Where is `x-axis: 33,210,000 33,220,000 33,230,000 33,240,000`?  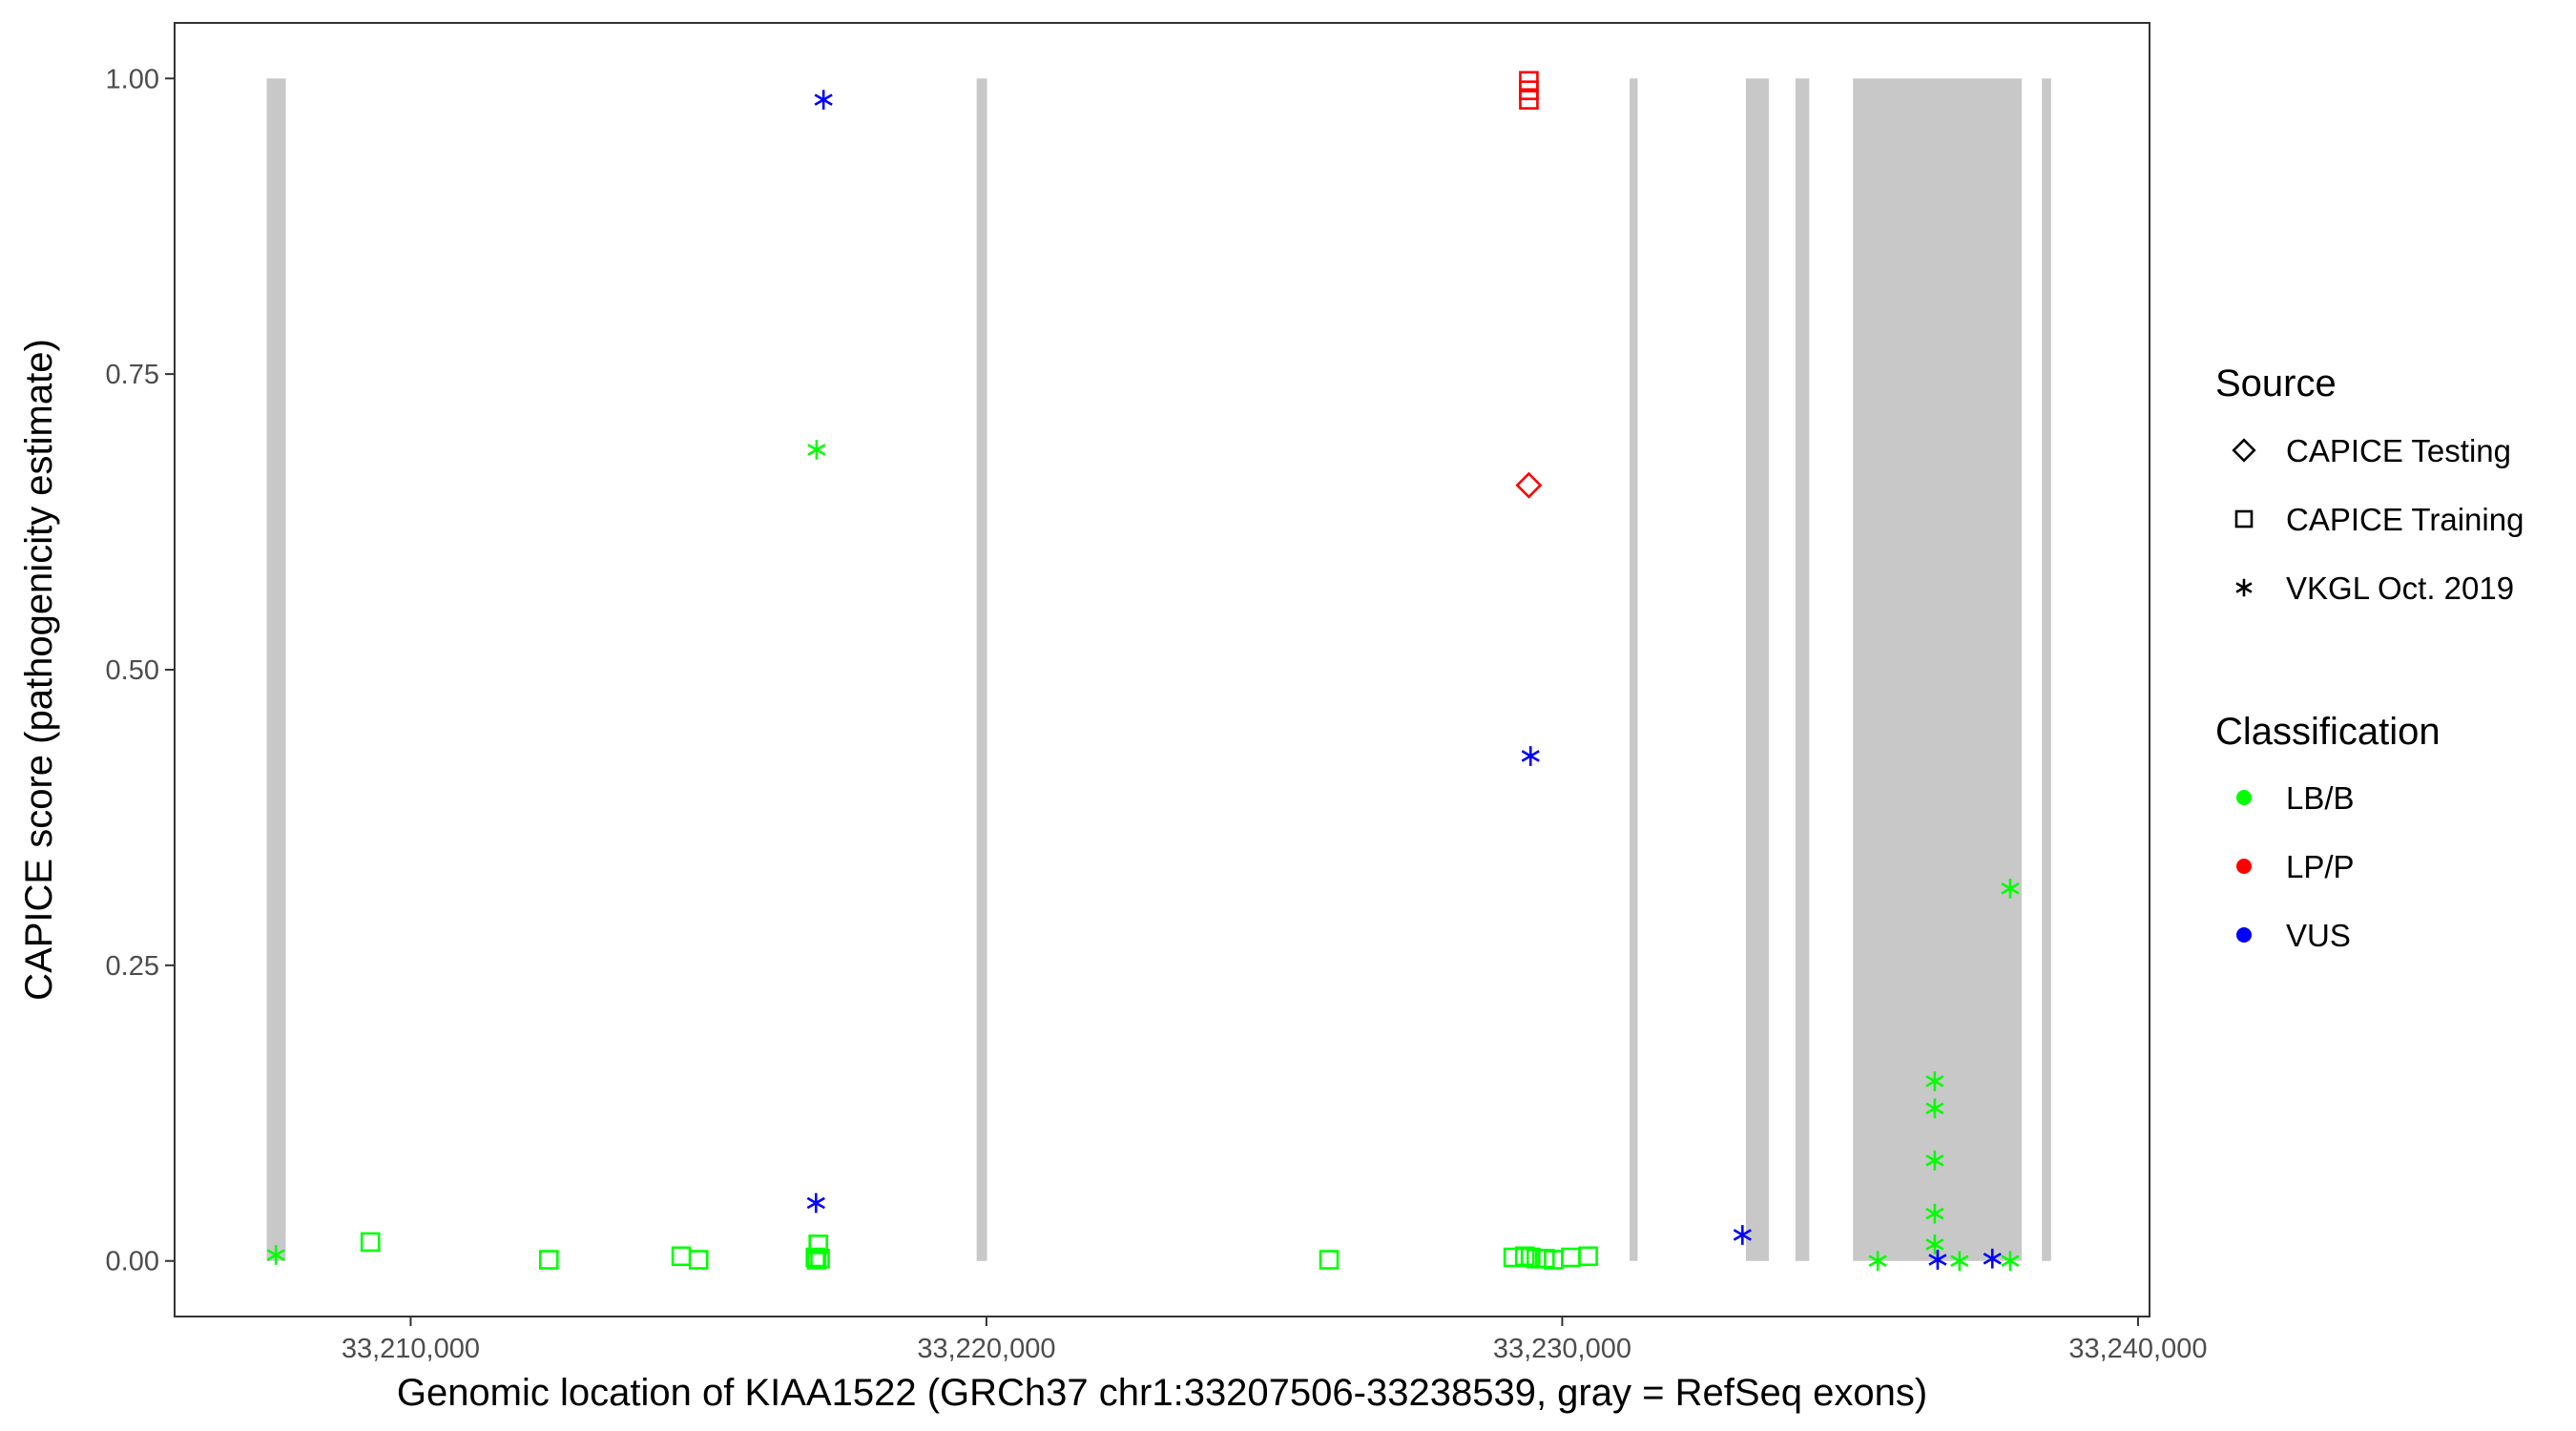
x-axis: 33,210,000 33,220,000 33,230,000 33,240,000 is located at coordinates (1275, 1340).